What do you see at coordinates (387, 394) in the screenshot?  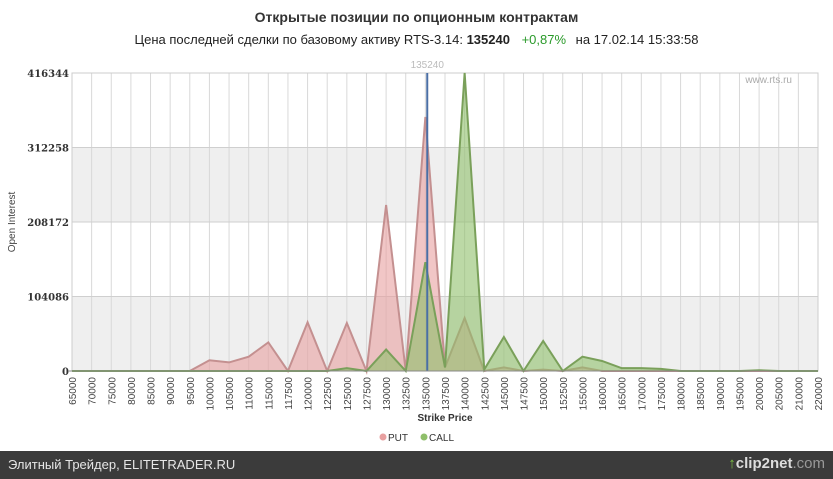 I see `x-tick-label: 130000` at bounding box center [387, 394].